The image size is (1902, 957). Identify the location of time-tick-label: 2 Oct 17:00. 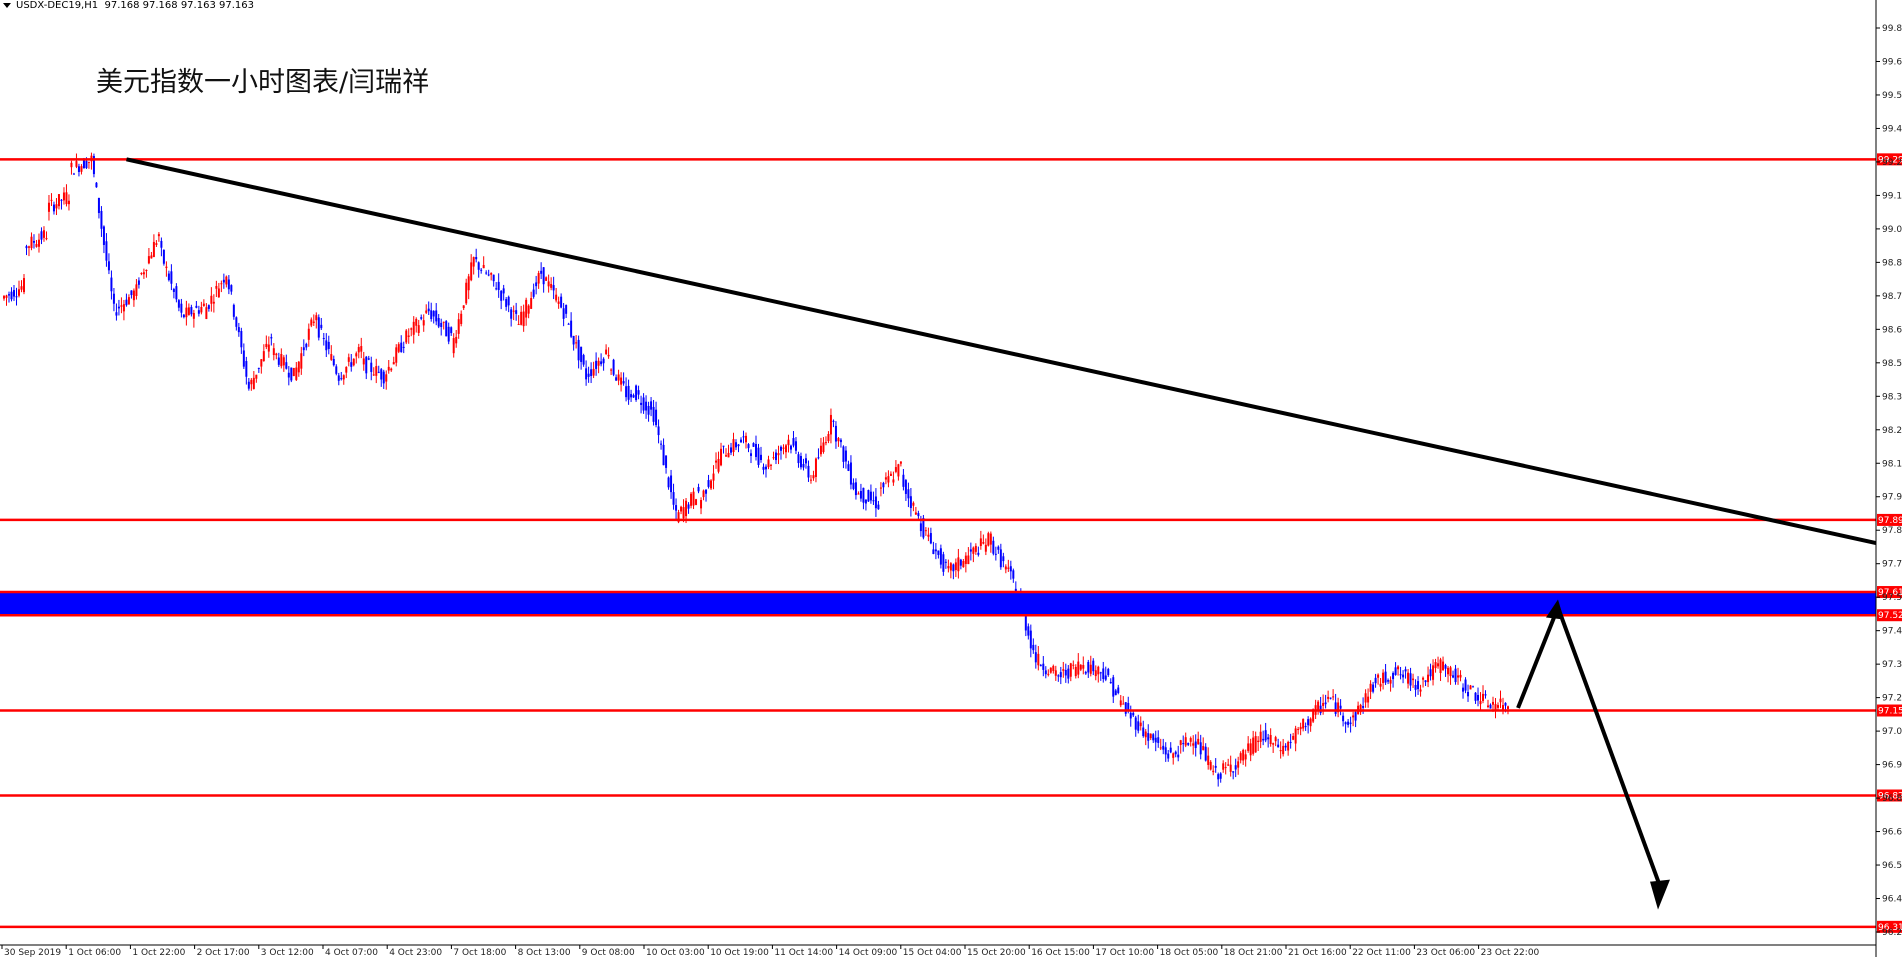
(223, 952).